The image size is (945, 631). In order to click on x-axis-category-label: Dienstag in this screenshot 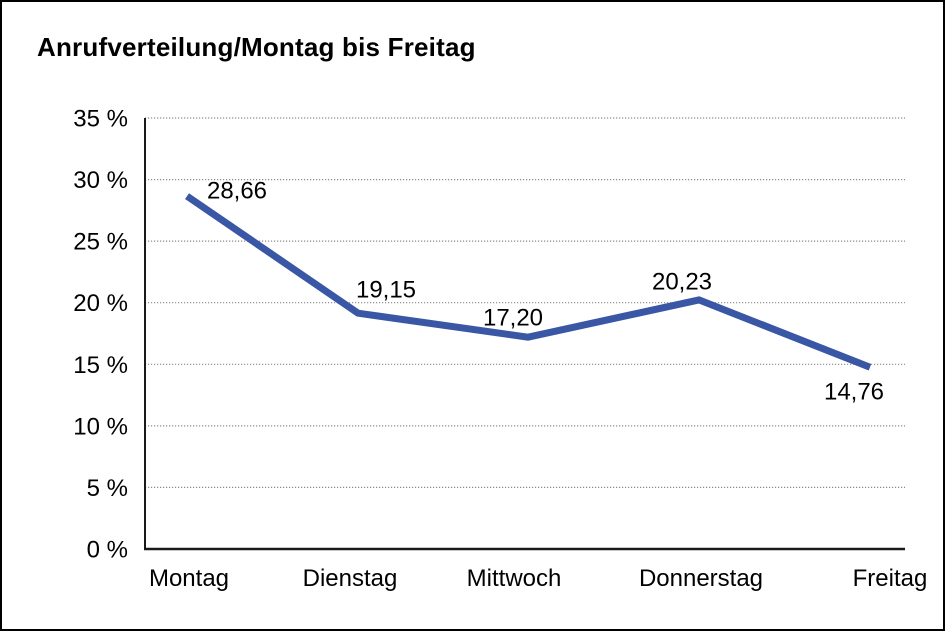, I will do `click(350, 578)`.